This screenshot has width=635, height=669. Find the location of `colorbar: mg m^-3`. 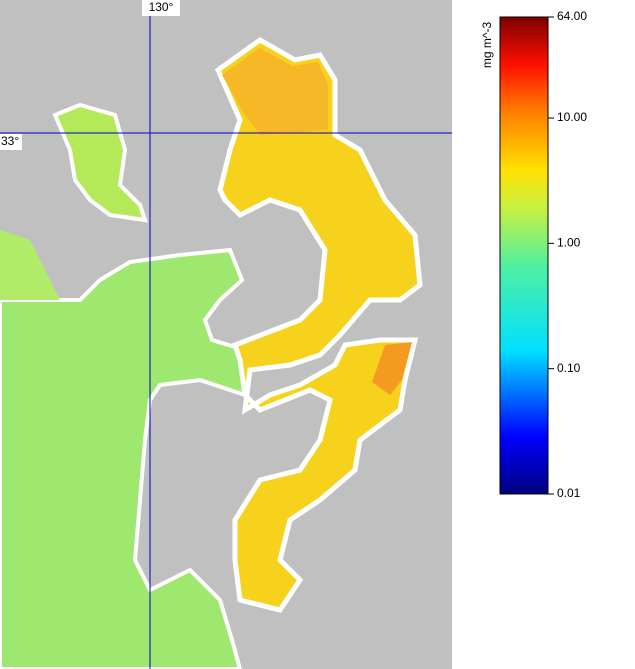

colorbar: mg m^-3 is located at coordinates (514, 255).